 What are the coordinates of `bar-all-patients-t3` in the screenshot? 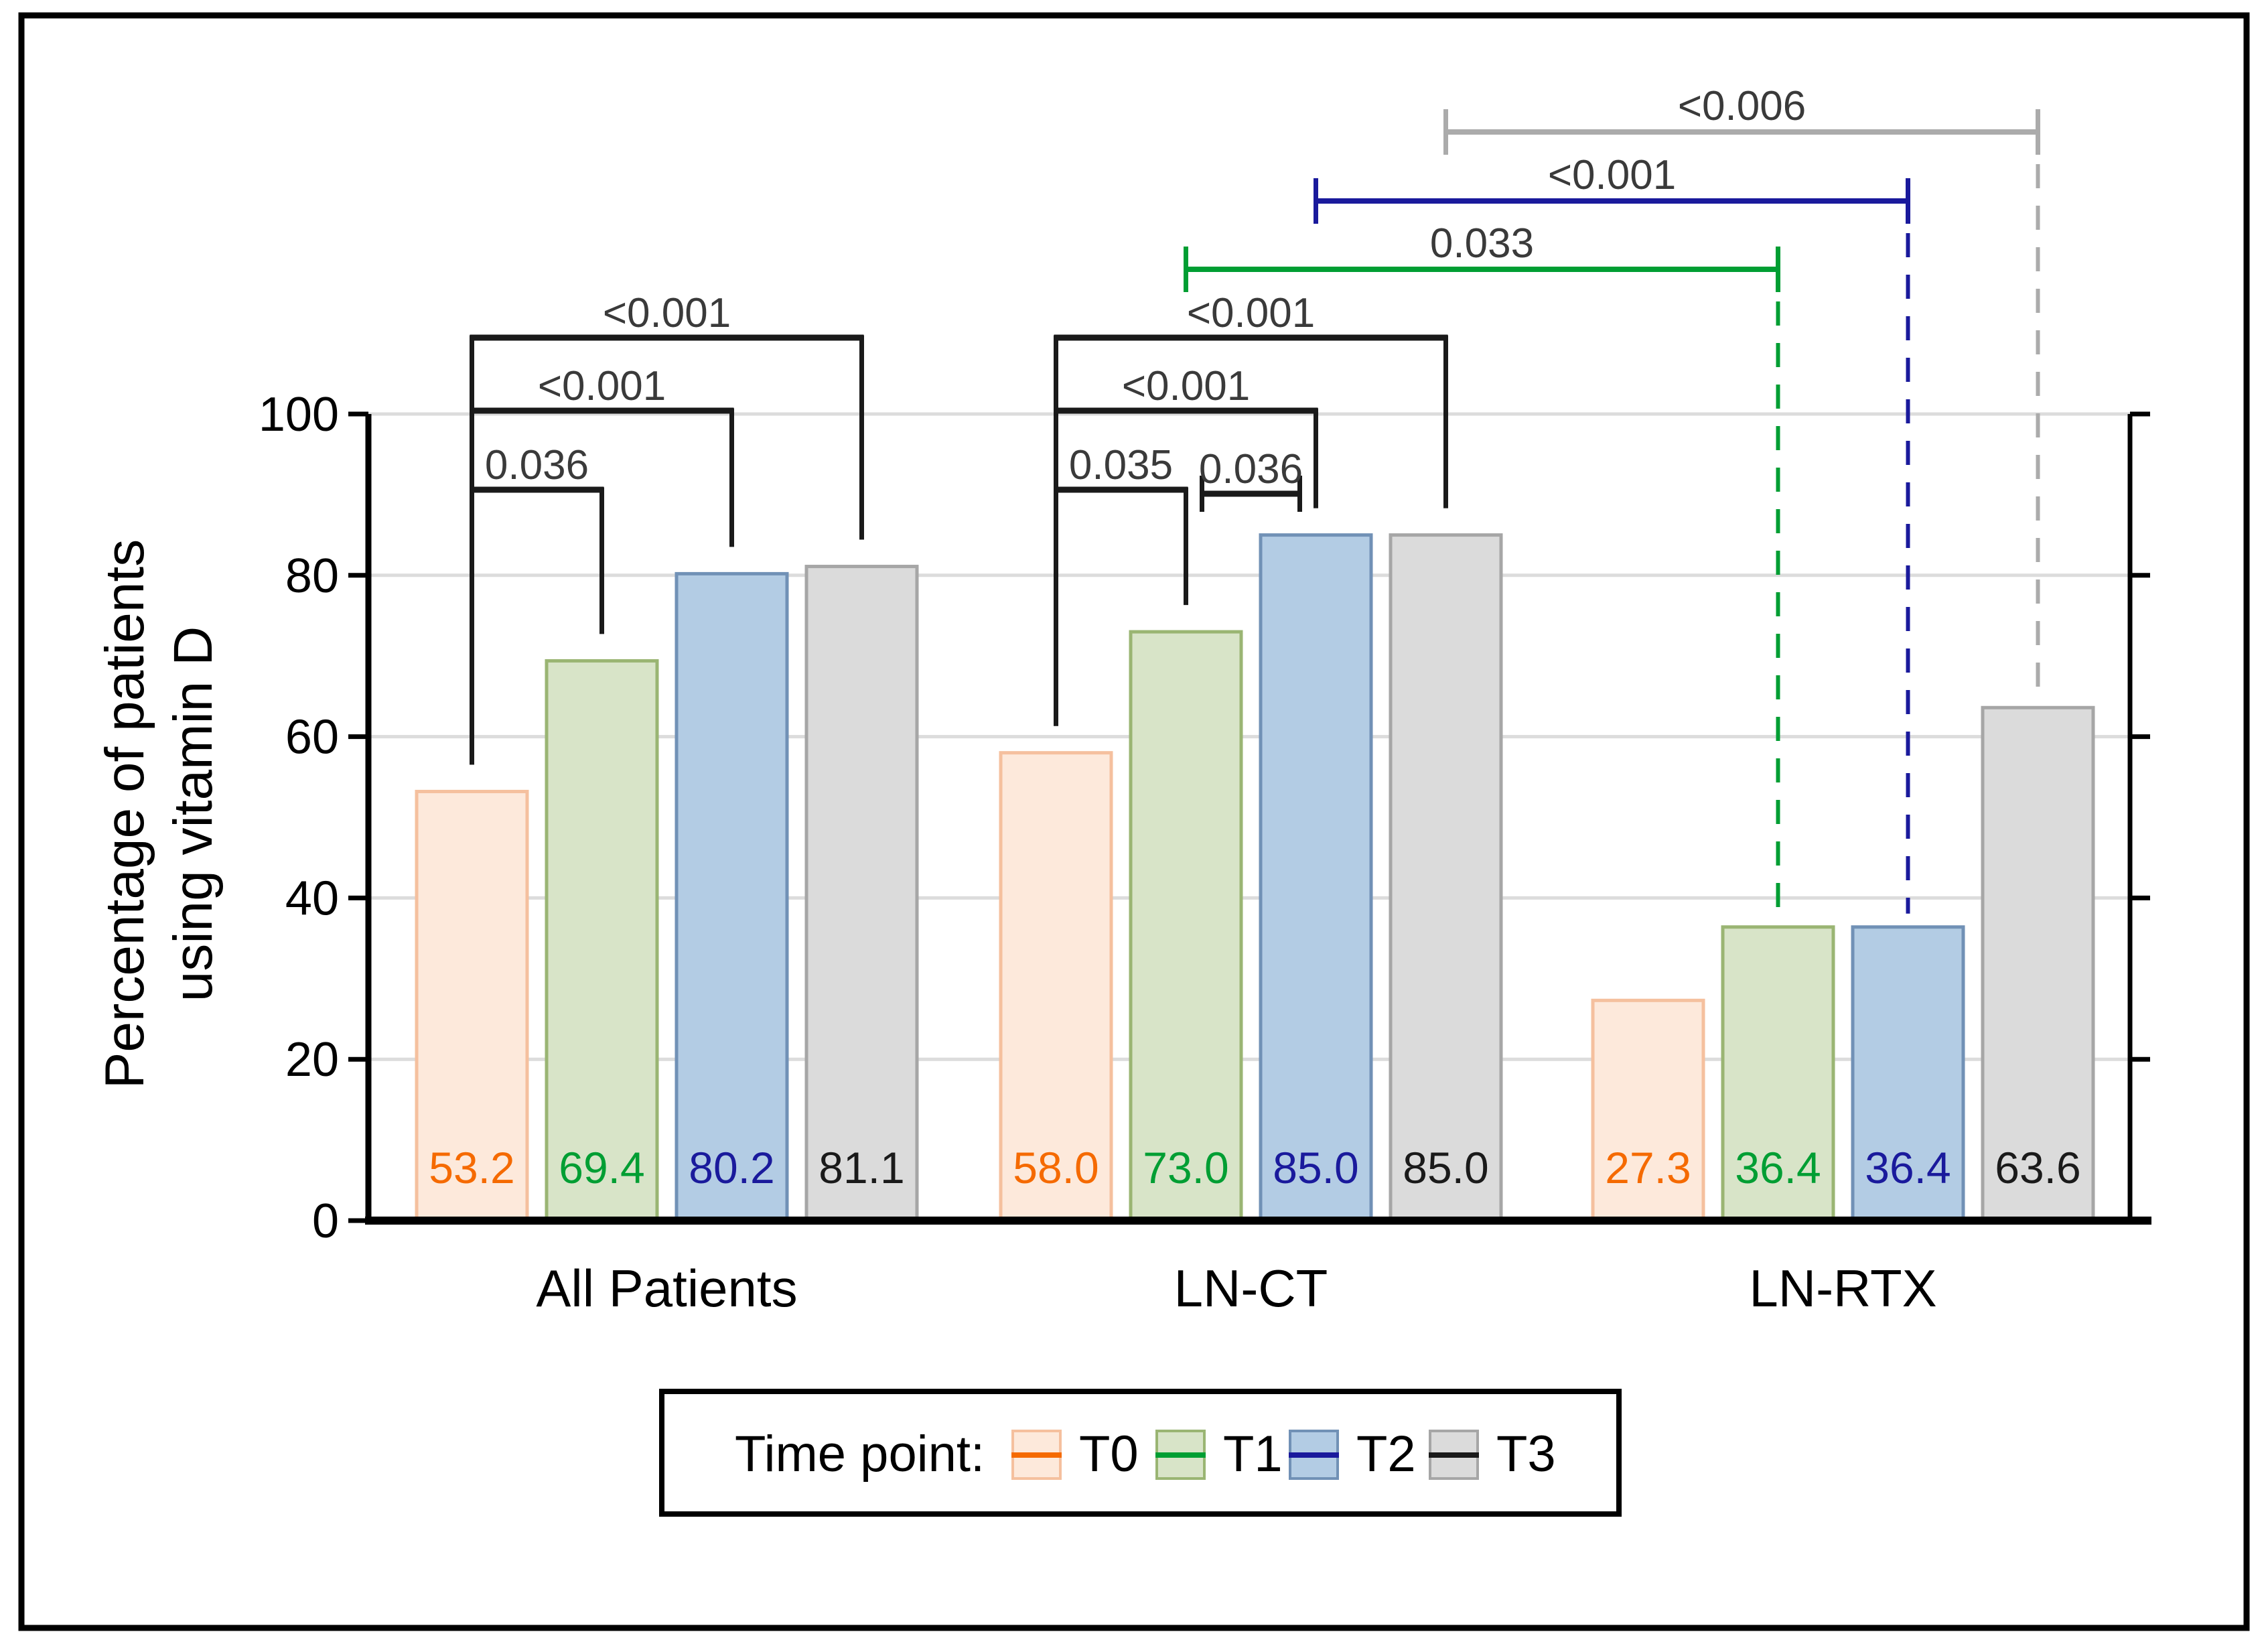 It's located at (861, 894).